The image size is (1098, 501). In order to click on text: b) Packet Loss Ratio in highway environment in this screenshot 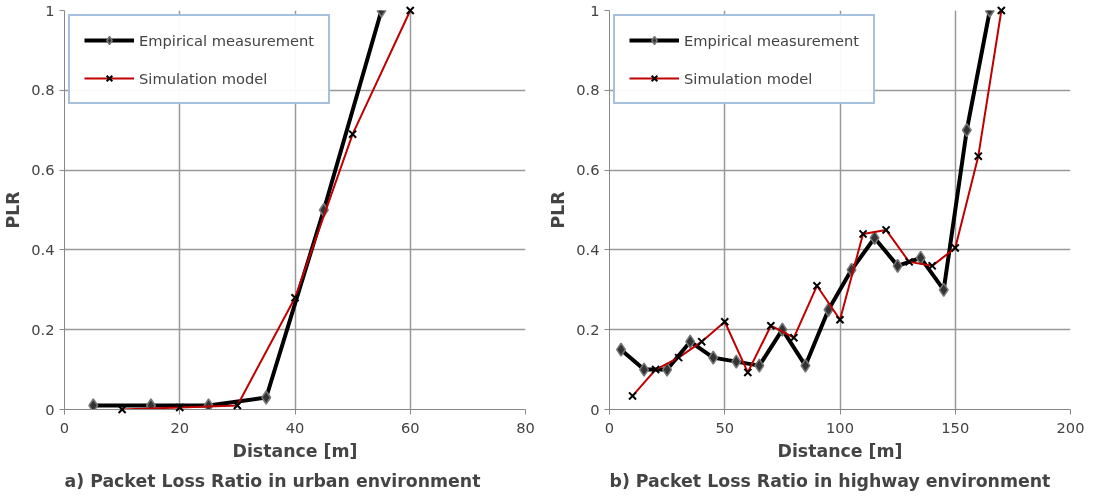, I will do `click(830, 480)`.